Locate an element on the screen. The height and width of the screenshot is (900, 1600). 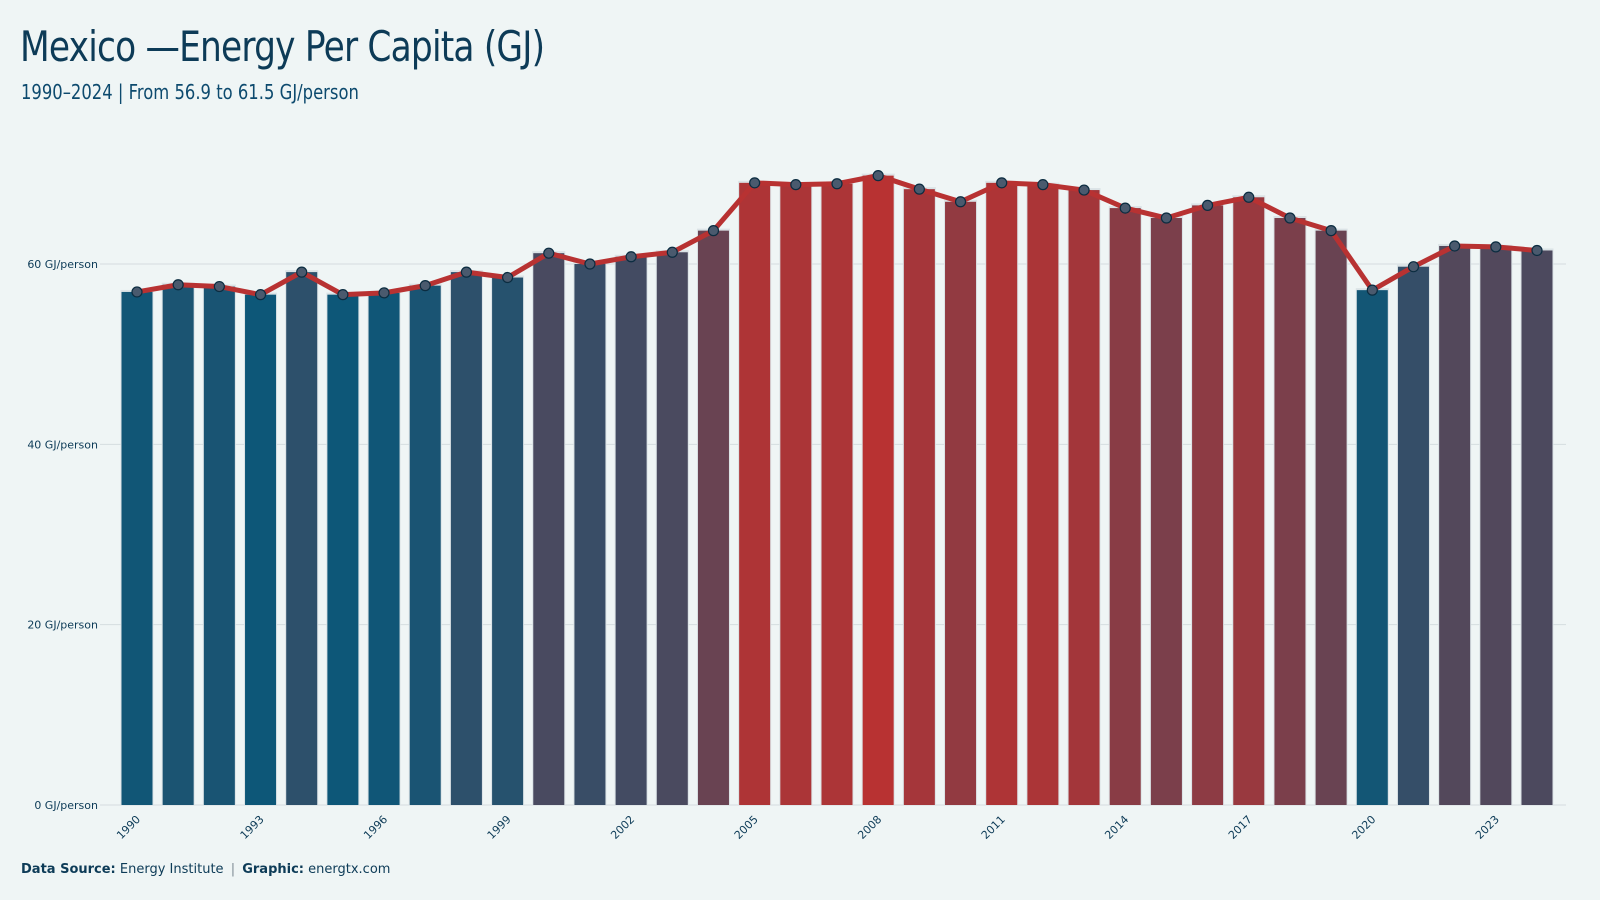
point-1991 is located at coordinates (178, 285).